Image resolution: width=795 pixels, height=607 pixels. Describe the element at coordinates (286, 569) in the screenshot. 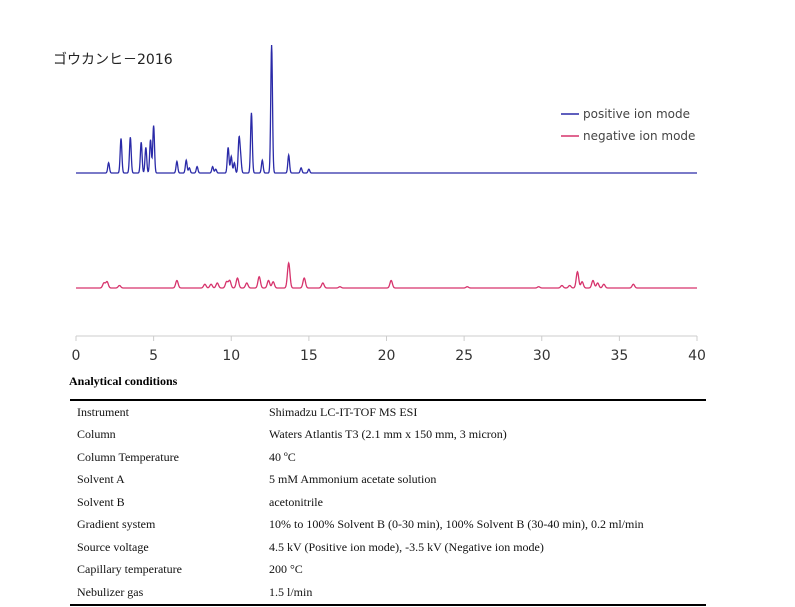

I see `row-value: 200 °C` at that location.